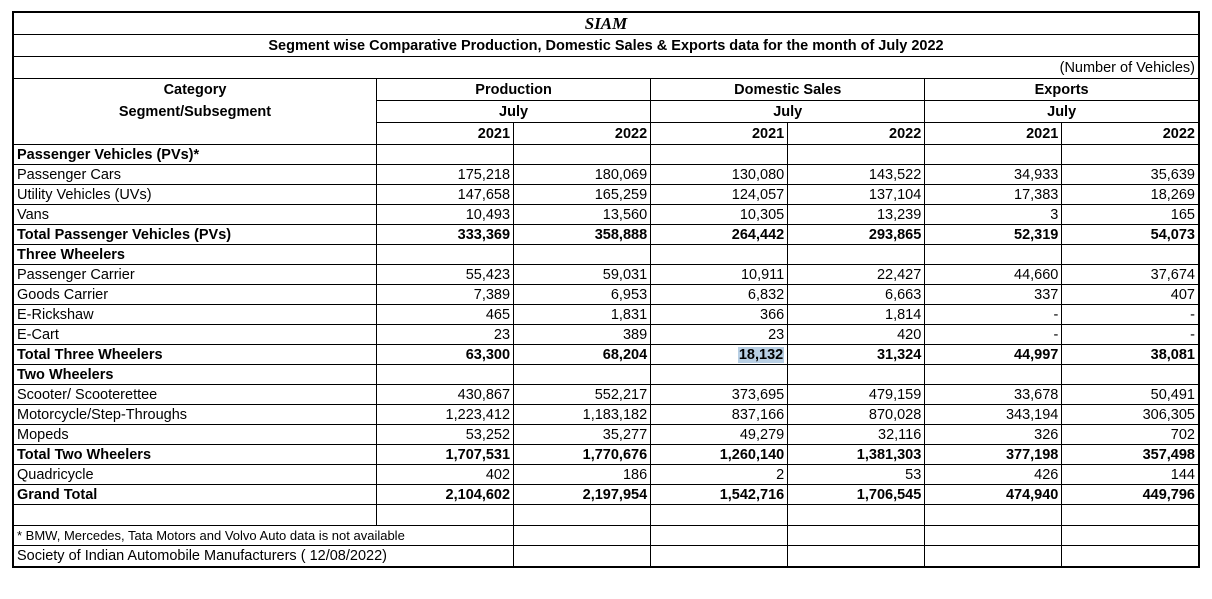  What do you see at coordinates (194, 474) in the screenshot?
I see `row-label: Quadricycle` at bounding box center [194, 474].